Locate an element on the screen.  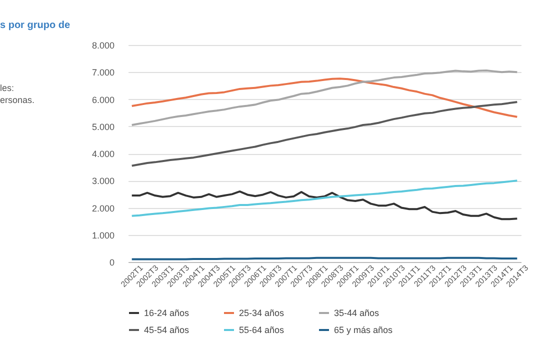
legend-label: 45-54 años is located at coordinates (167, 330).